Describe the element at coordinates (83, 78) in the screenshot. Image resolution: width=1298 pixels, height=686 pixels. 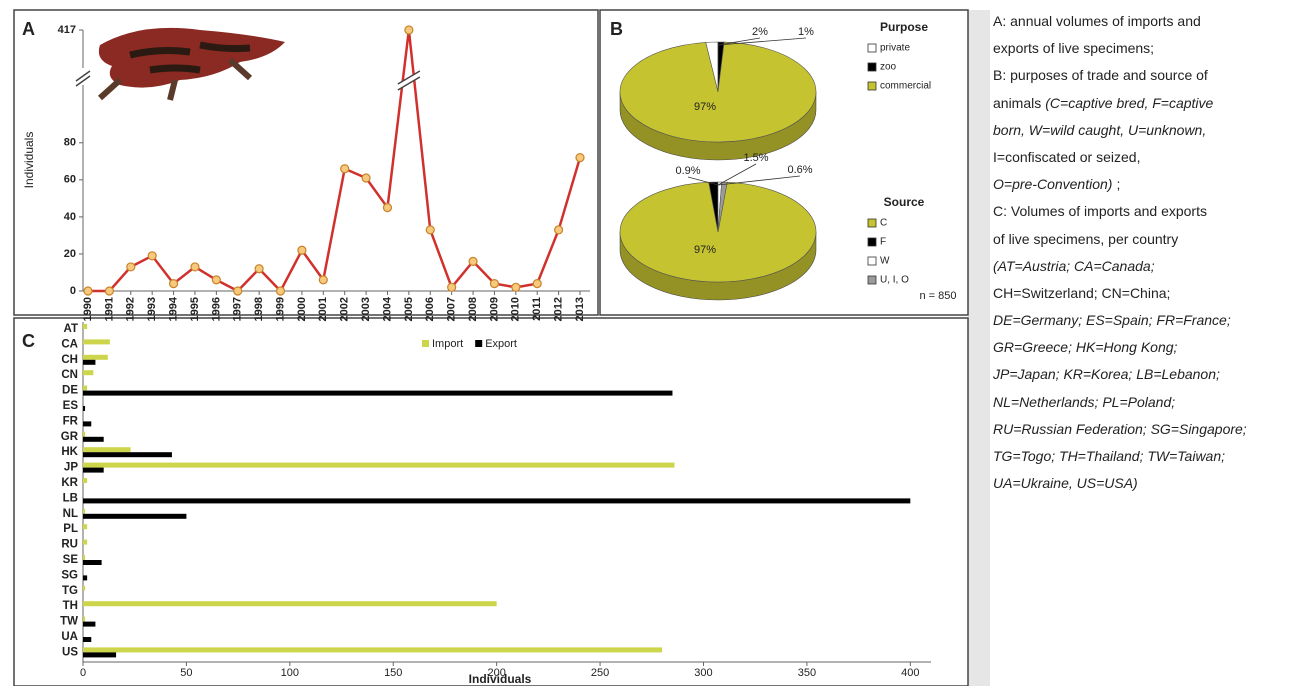
I see `axis-break` at that location.